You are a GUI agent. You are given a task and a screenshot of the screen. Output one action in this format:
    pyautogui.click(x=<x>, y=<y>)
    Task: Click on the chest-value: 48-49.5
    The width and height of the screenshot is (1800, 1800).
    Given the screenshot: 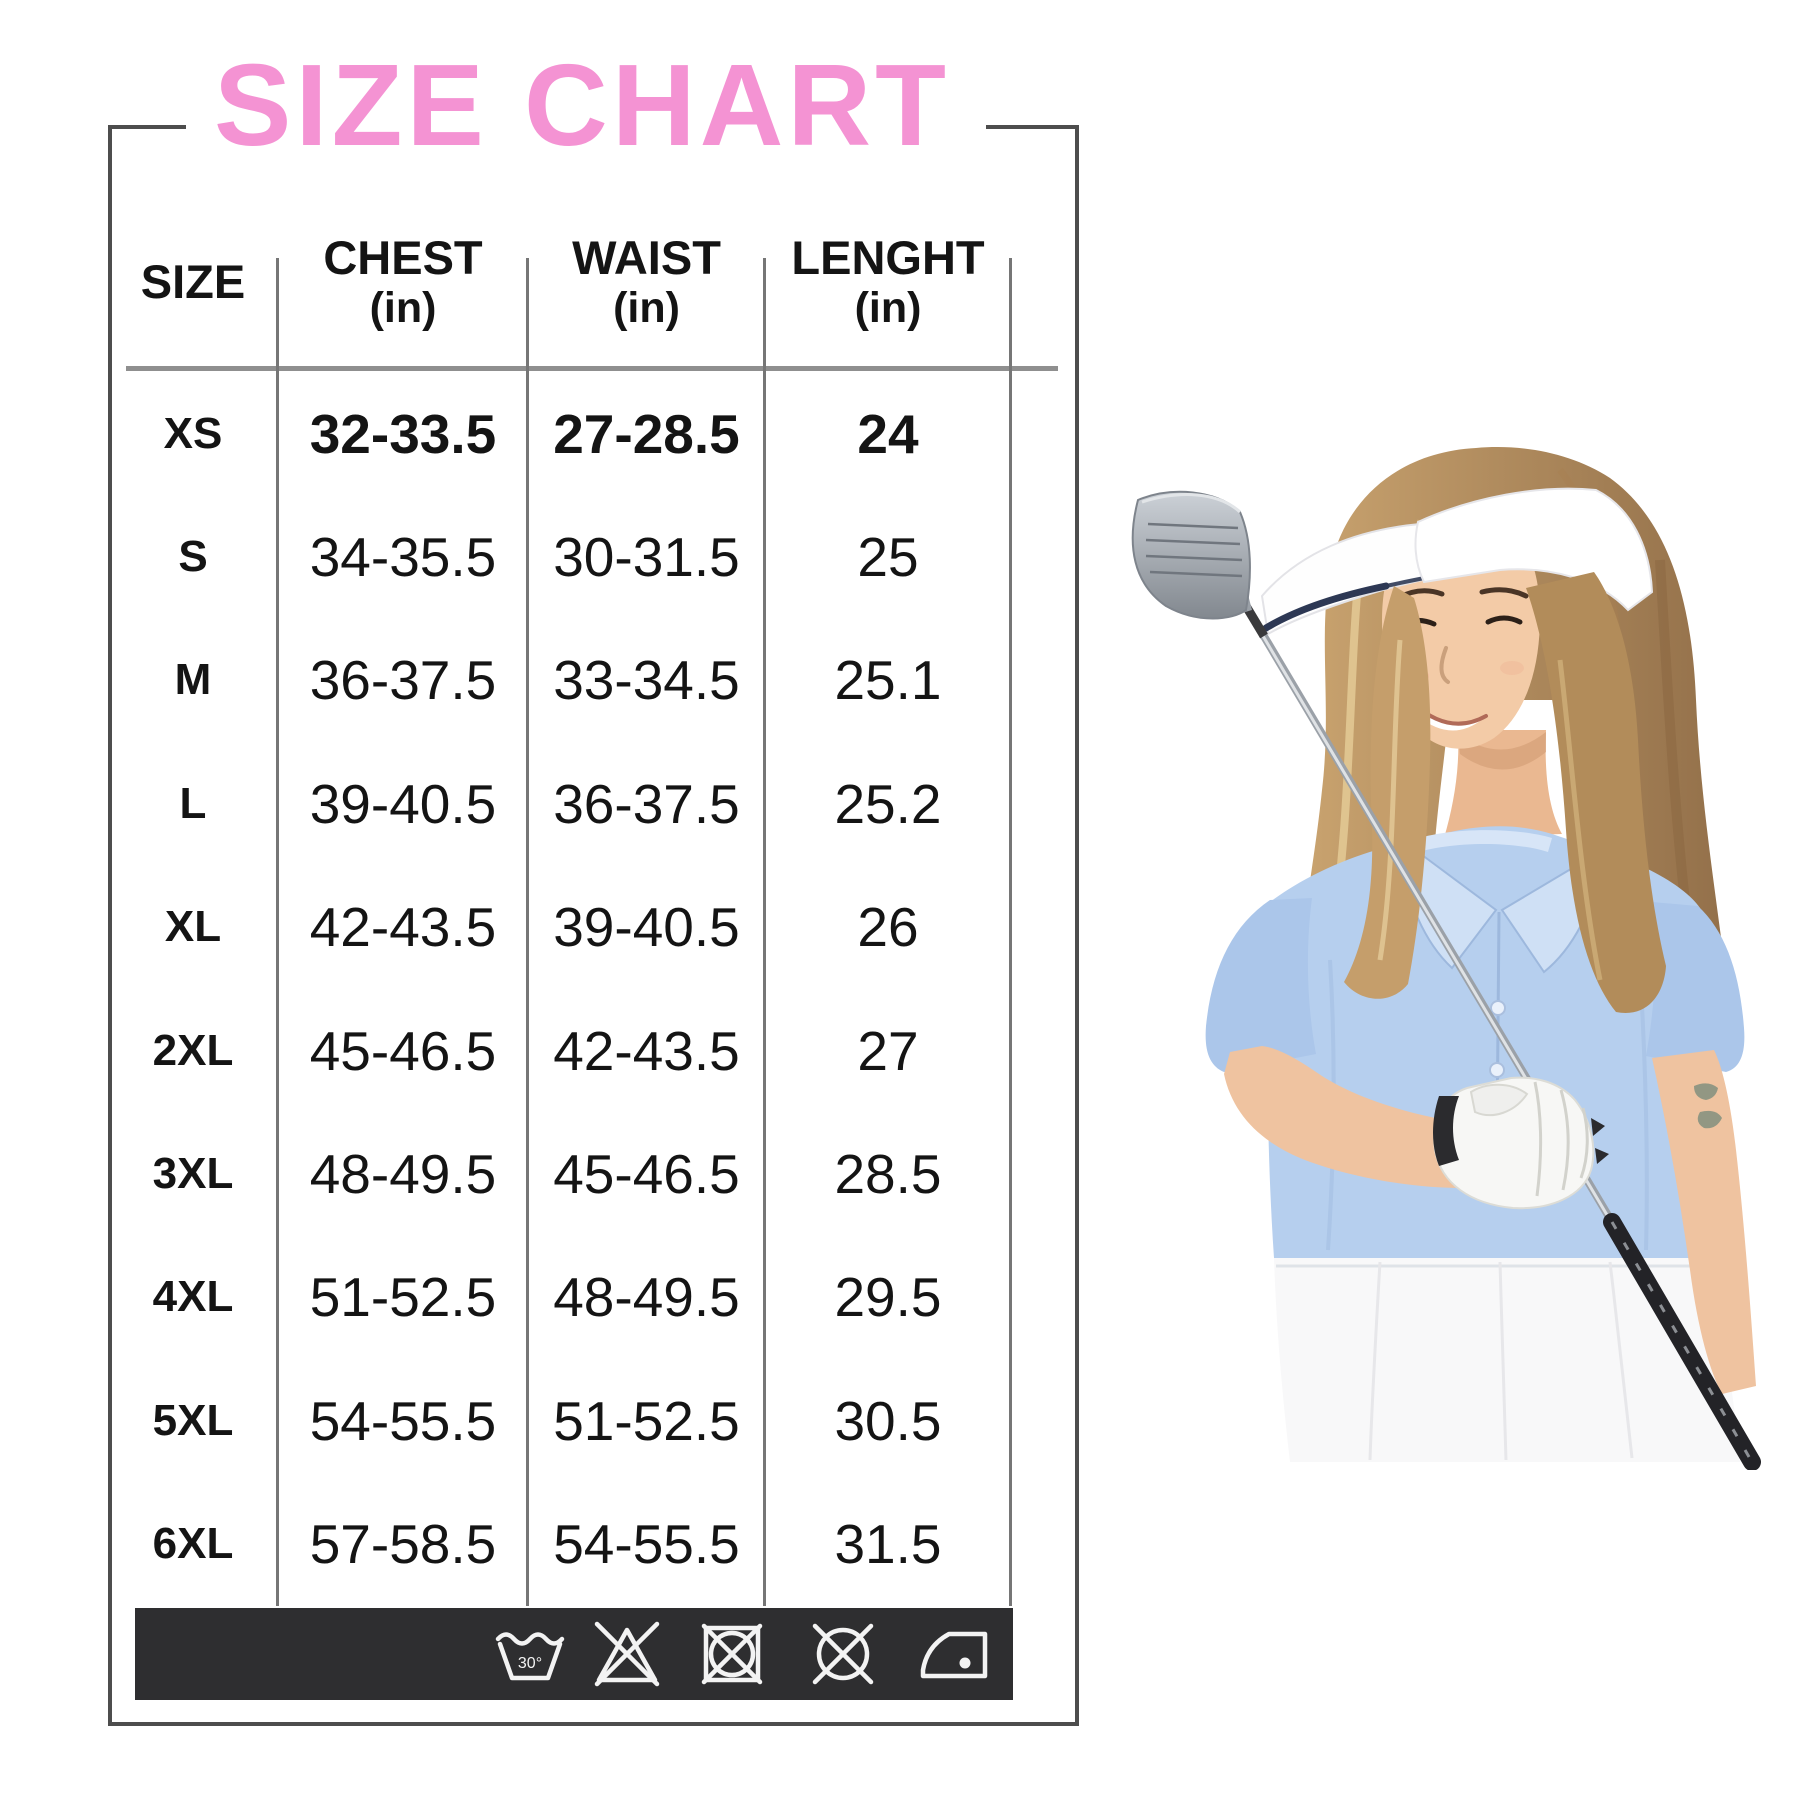 What is the action you would take?
    pyautogui.click(x=403, y=1174)
    